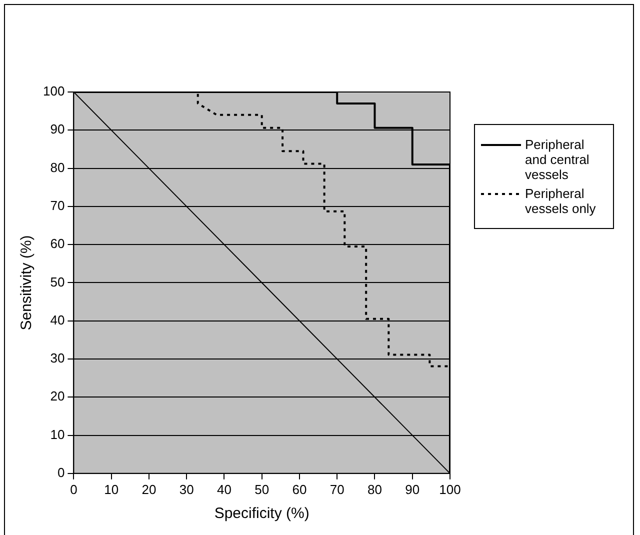 The height and width of the screenshot is (535, 640). What do you see at coordinates (111, 489) in the screenshot?
I see `x-tick-label: 10` at bounding box center [111, 489].